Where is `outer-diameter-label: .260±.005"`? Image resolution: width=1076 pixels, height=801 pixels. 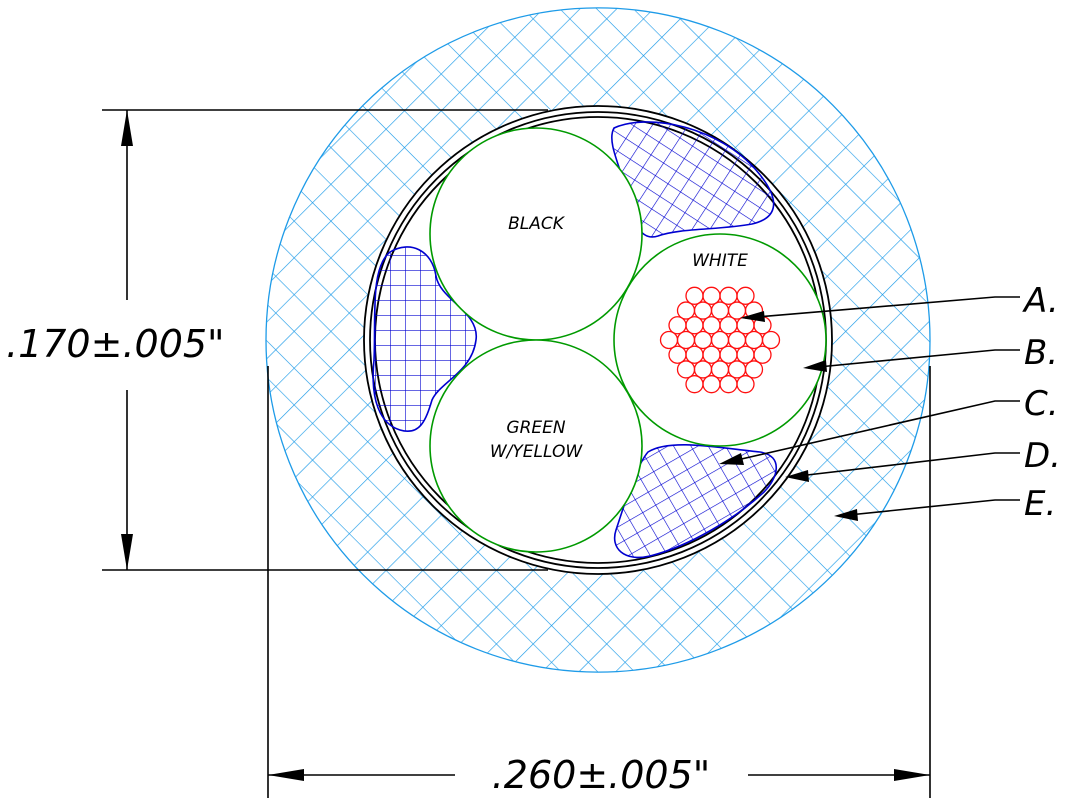 outer-diameter-label: .260±.005" is located at coordinates (601, 775).